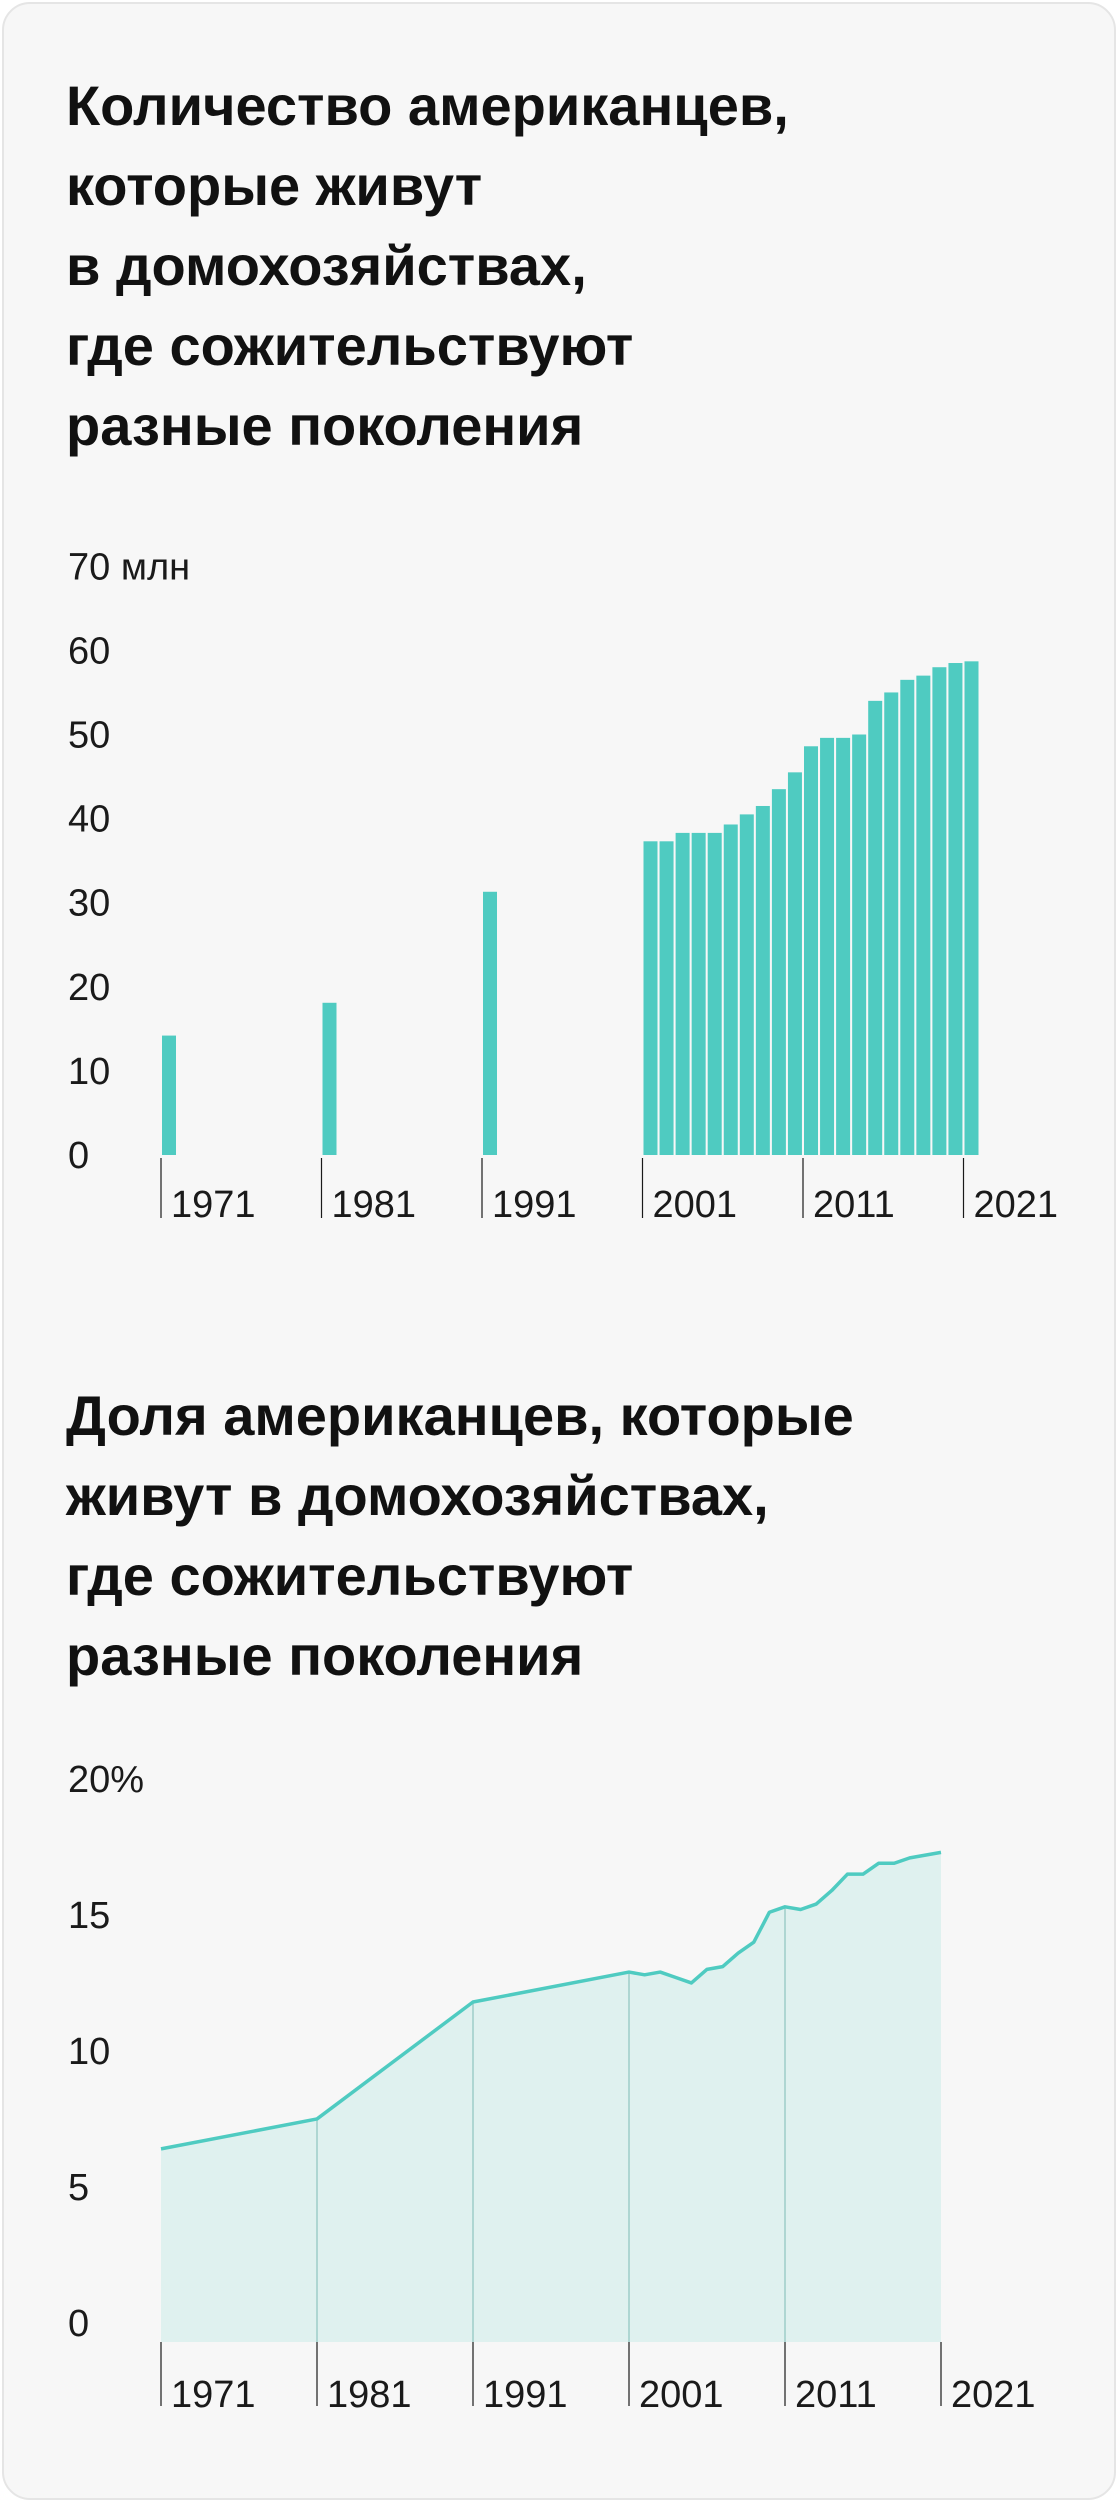 The image size is (1120, 2504). What do you see at coordinates (89, 1916) in the screenshot?
I see `y-tick-label: 15` at bounding box center [89, 1916].